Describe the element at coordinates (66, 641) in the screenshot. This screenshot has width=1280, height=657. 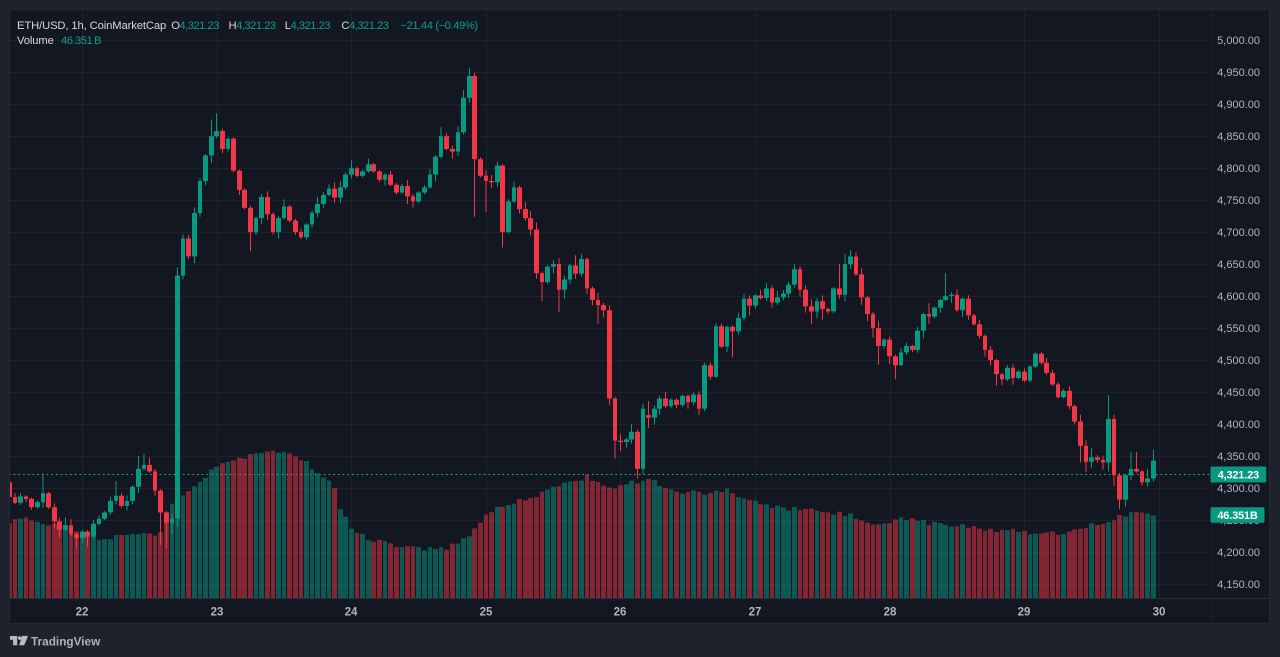
I see `svg-text: TradingView` at that location.